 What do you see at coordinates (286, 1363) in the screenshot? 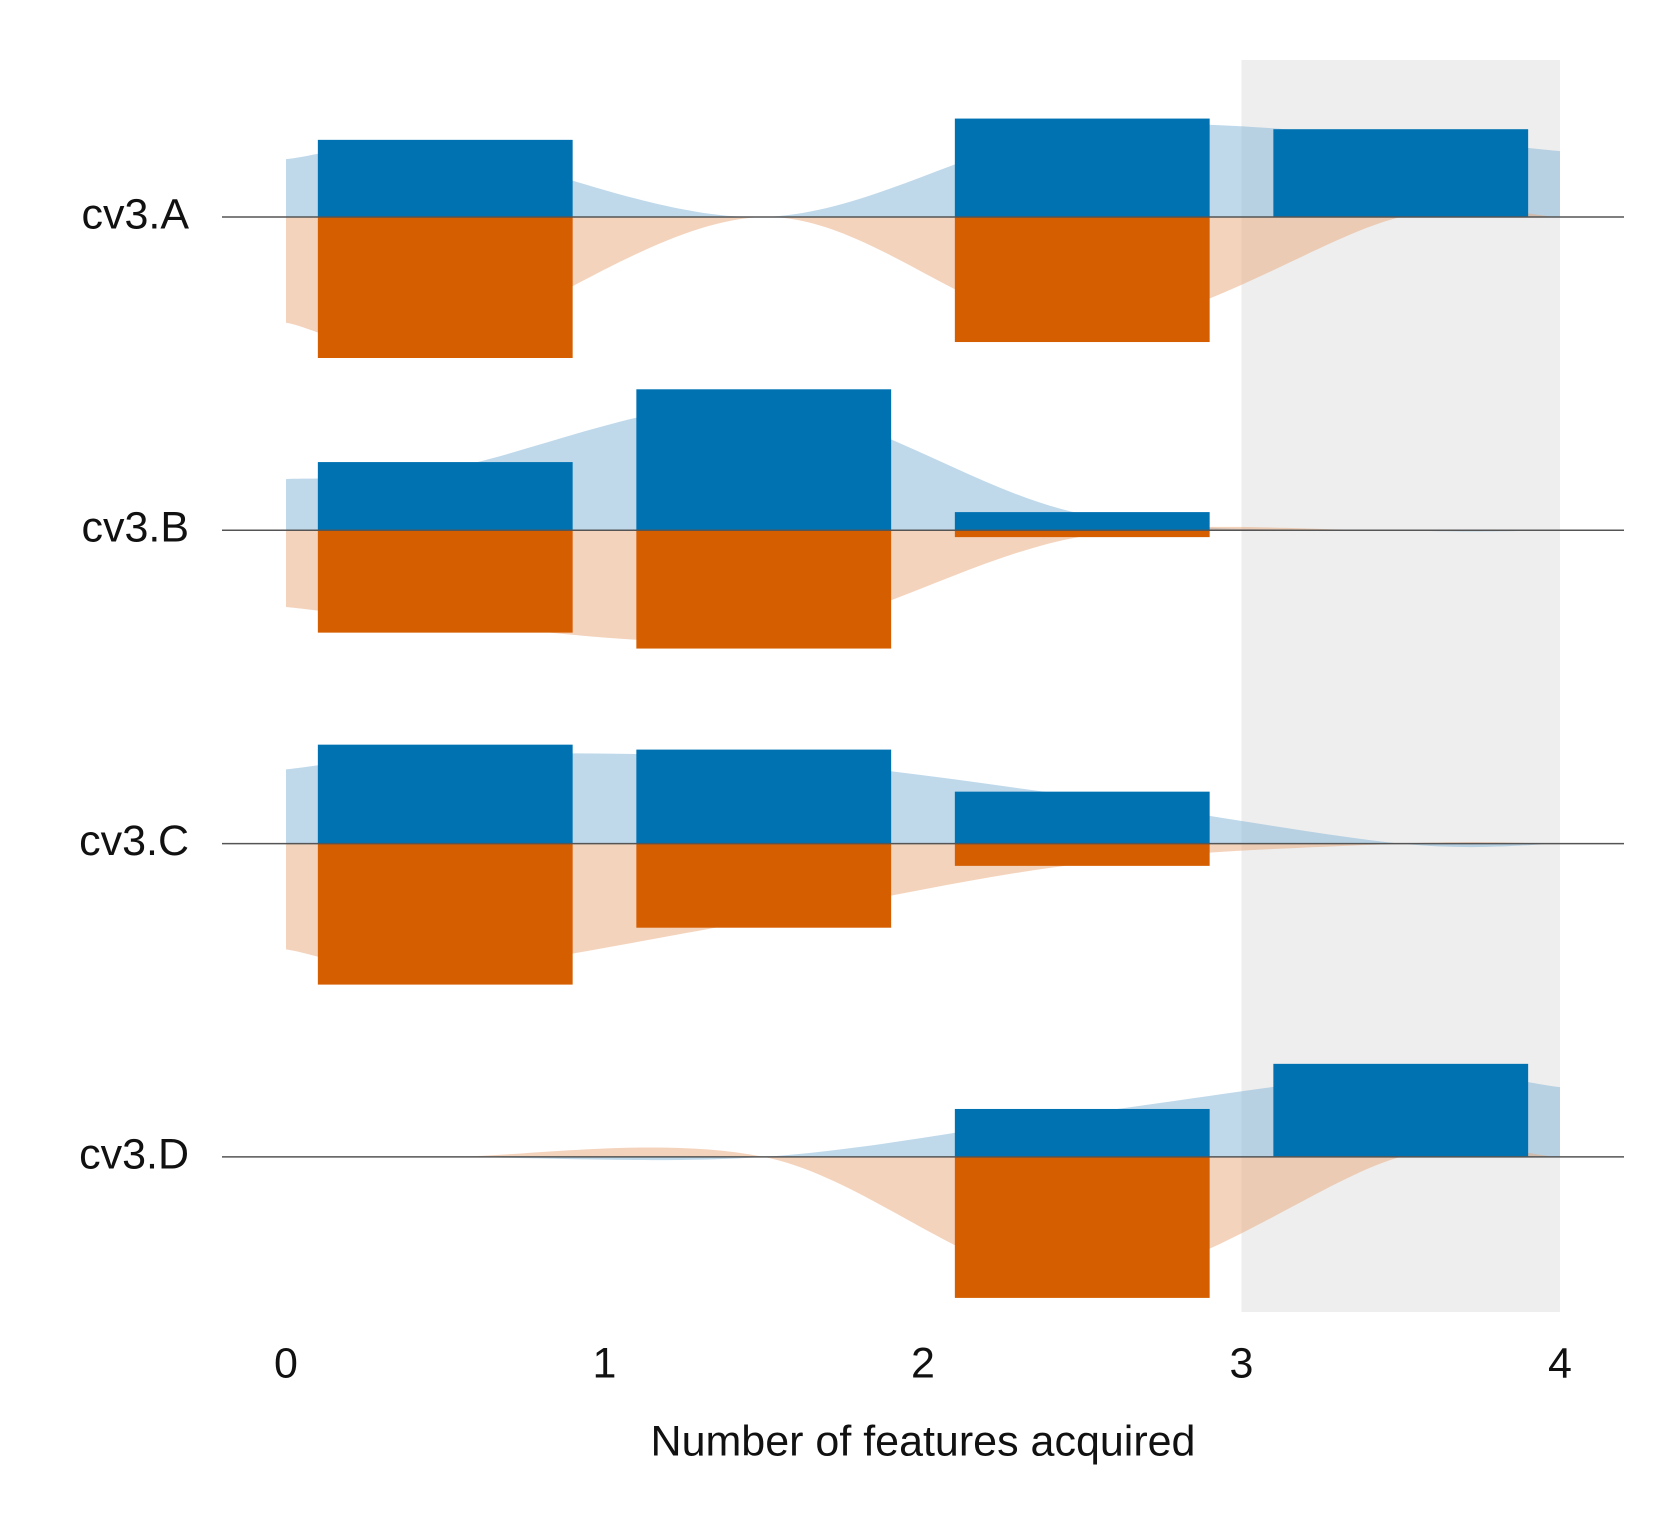
I see `x-tick-label: 0` at bounding box center [286, 1363].